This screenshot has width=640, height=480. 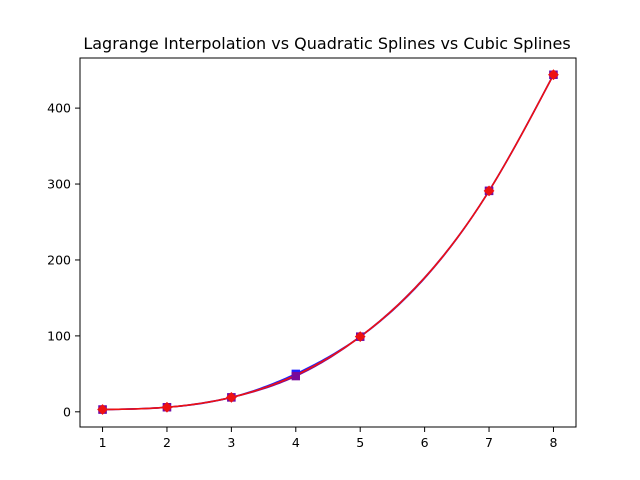 What do you see at coordinates (296, 442) in the screenshot?
I see `x-tick-label: 4` at bounding box center [296, 442].